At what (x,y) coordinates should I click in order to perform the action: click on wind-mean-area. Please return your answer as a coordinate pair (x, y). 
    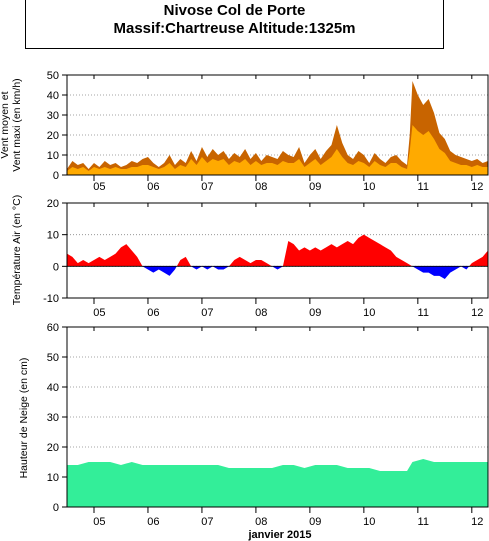
    Looking at the image, I should click on (277, 150).